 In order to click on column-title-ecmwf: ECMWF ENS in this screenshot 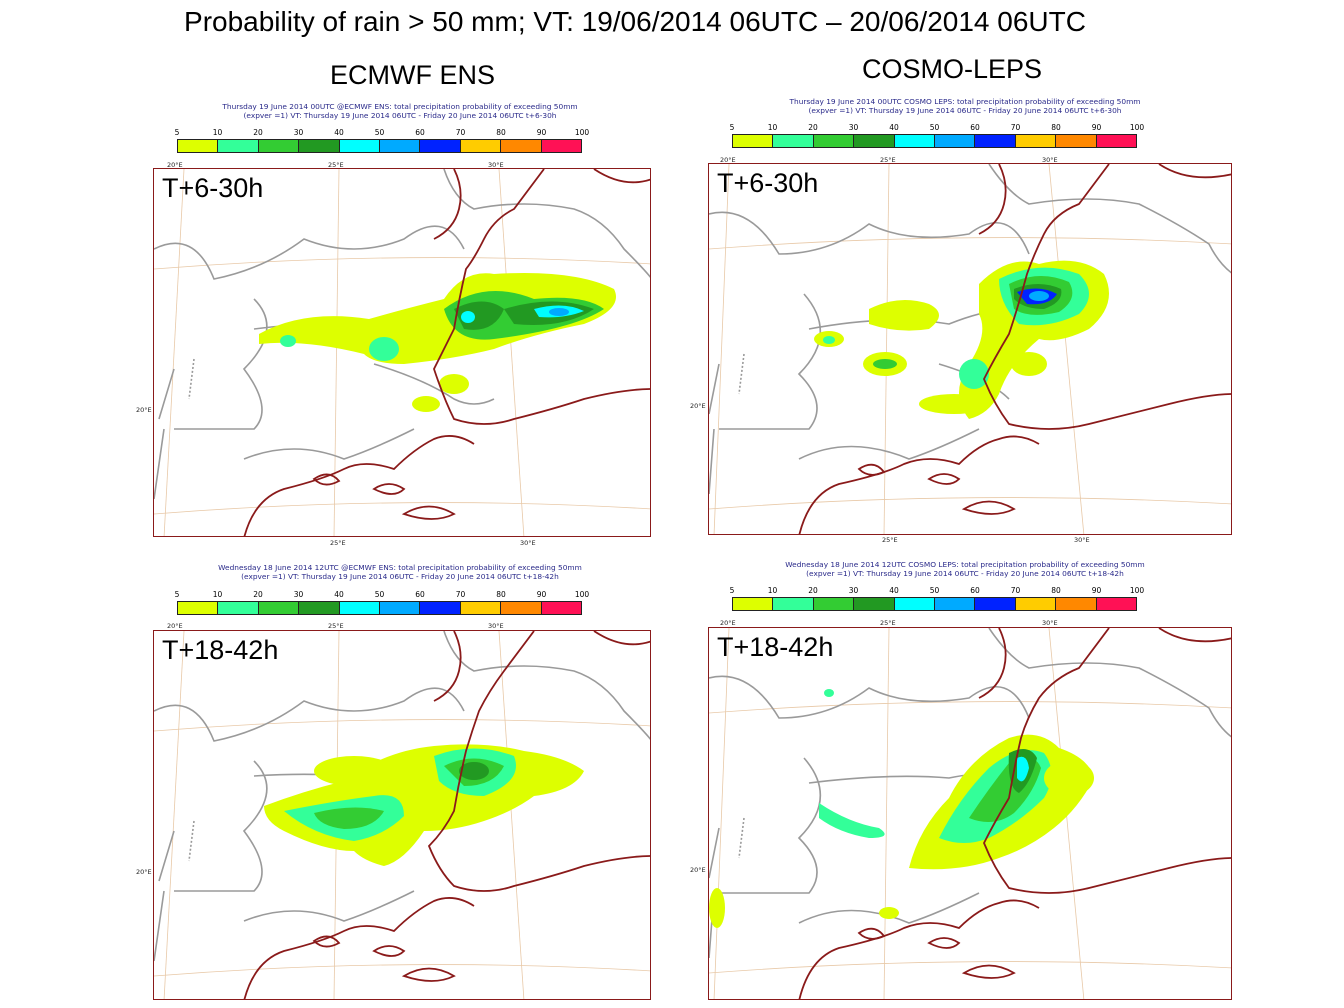, I will do `click(412, 75)`.